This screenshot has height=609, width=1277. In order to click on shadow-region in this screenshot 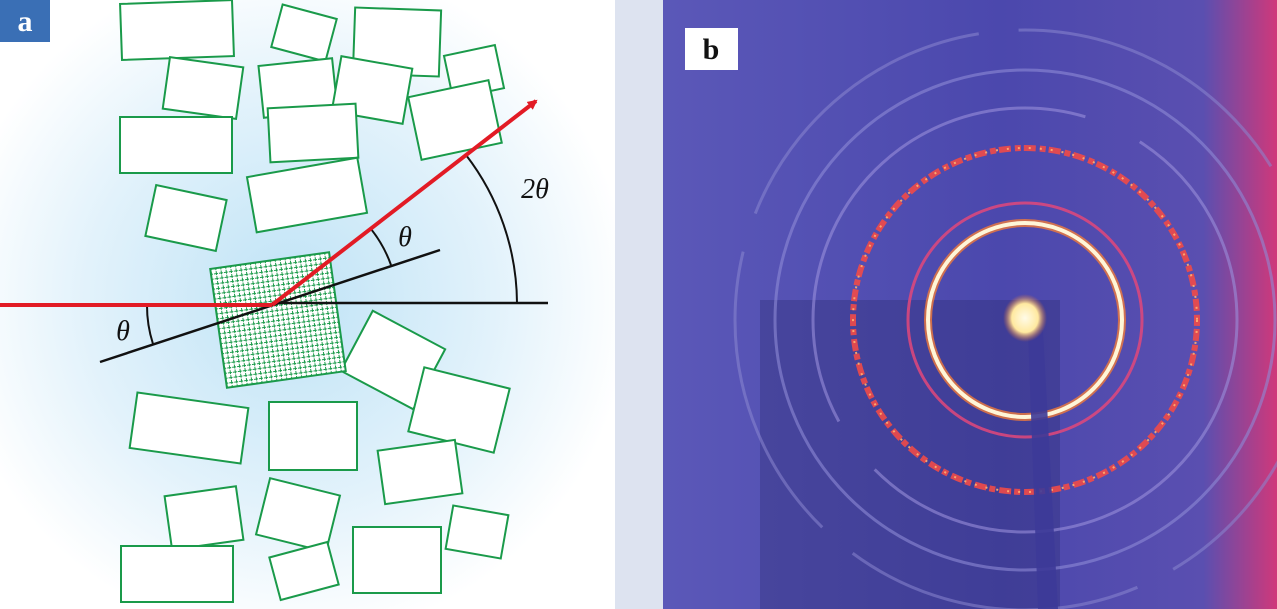, I will do `click(910, 454)`.